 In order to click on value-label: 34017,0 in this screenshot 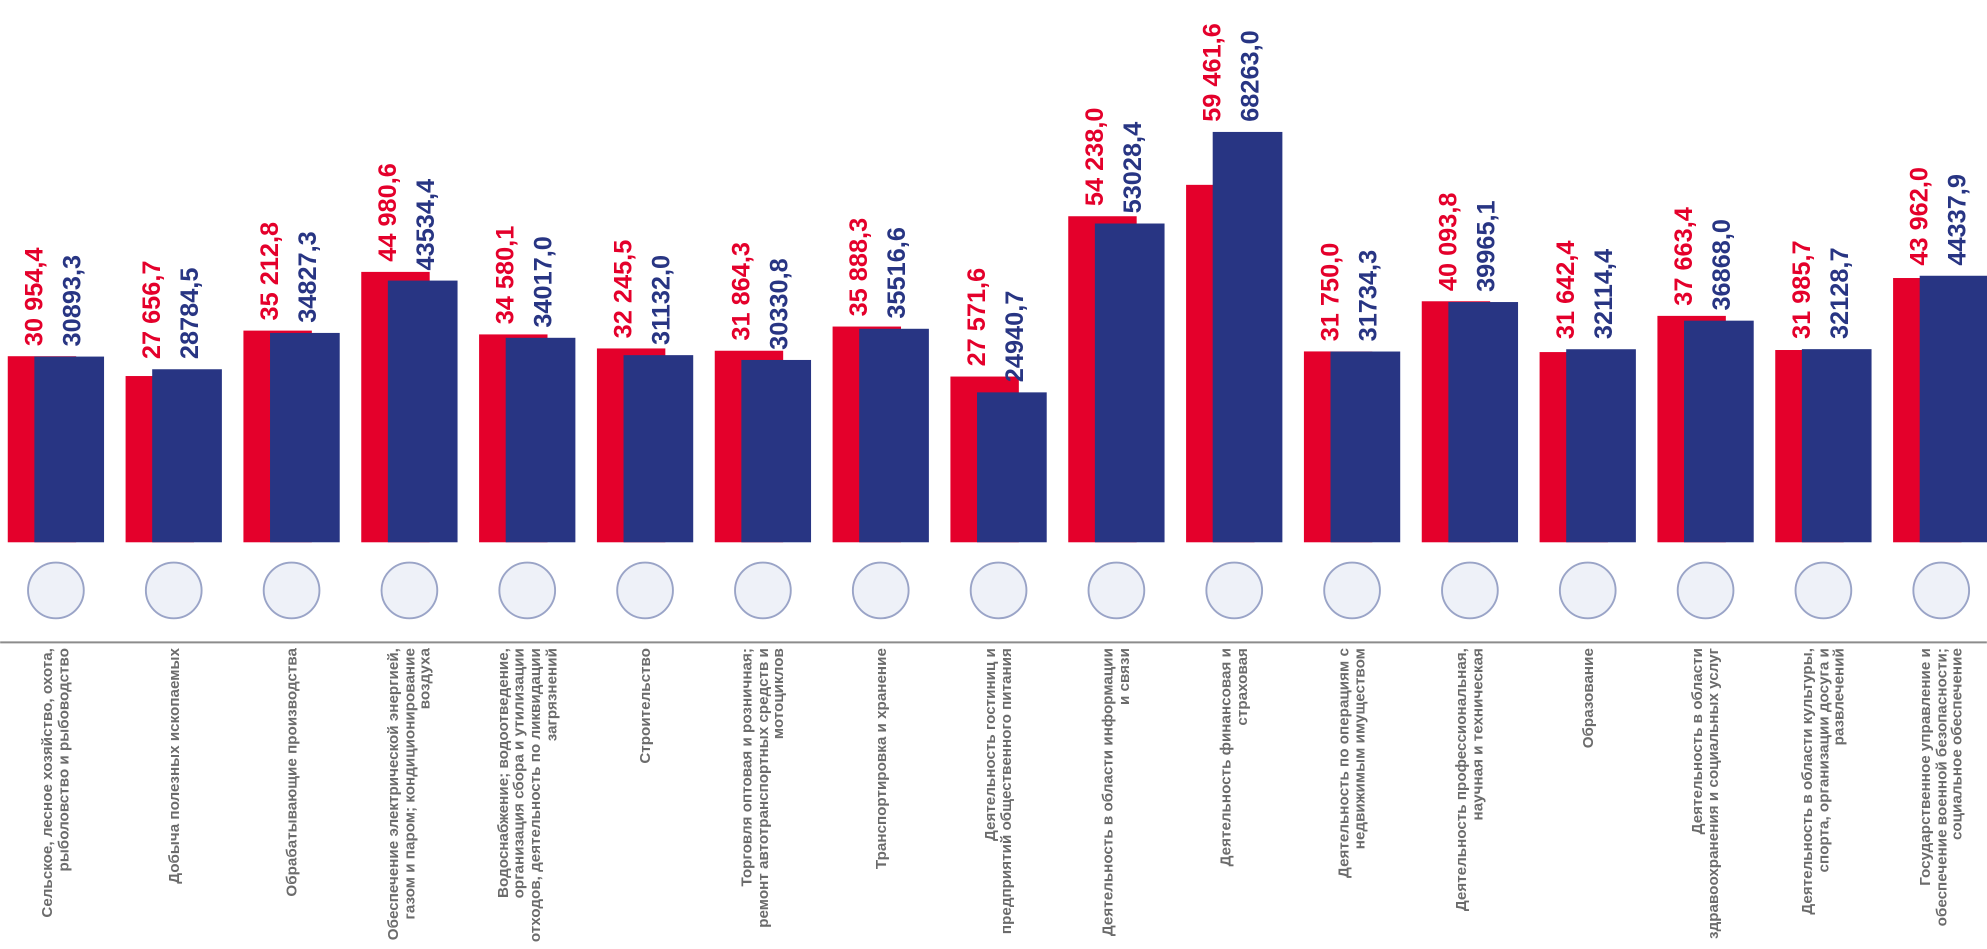, I will do `click(544, 282)`.